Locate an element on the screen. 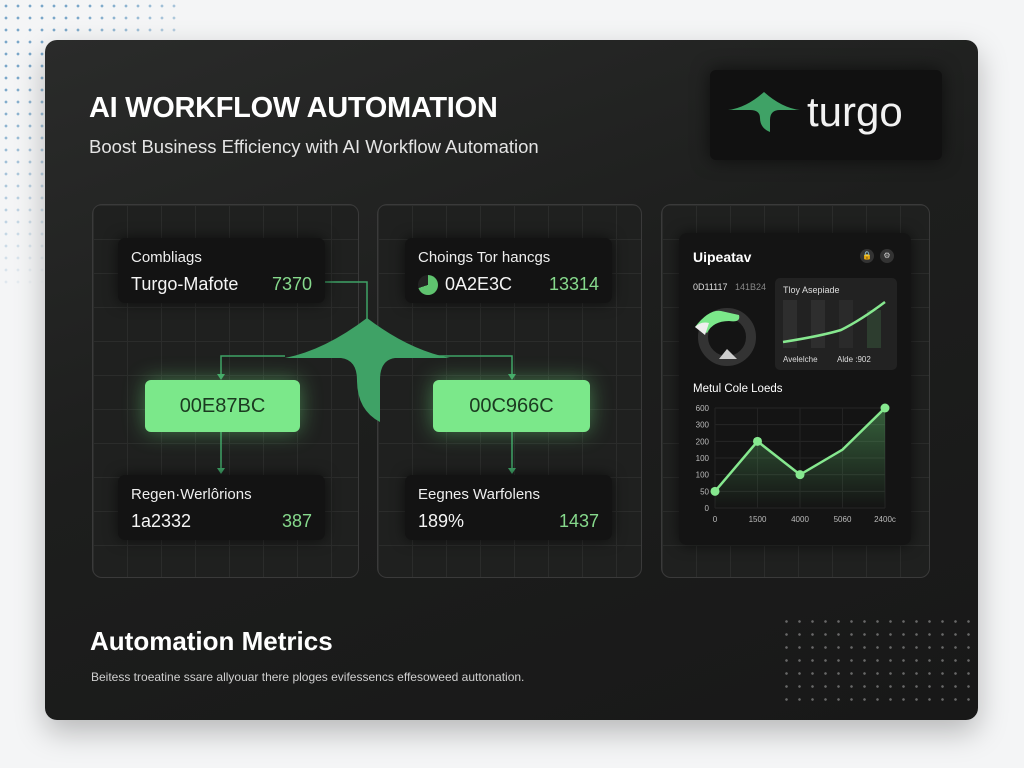 The image size is (1024, 768). settings-icon: ⚙ is located at coordinates (887, 256).